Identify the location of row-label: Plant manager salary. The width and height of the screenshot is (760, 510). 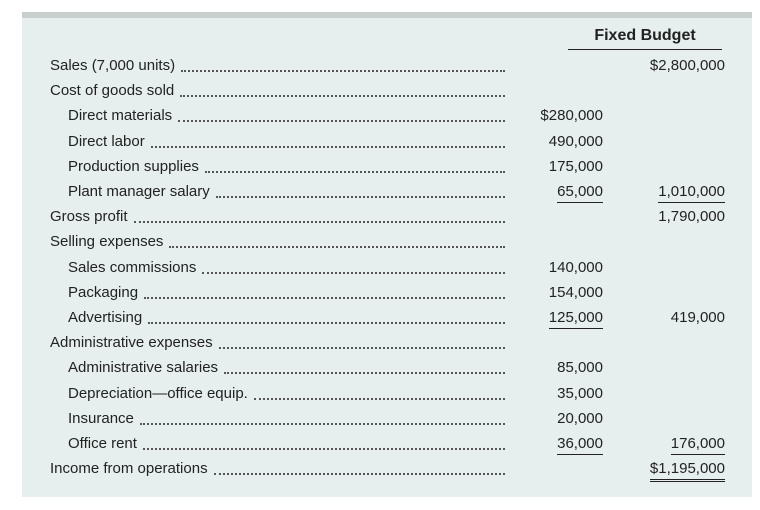
(286, 192).